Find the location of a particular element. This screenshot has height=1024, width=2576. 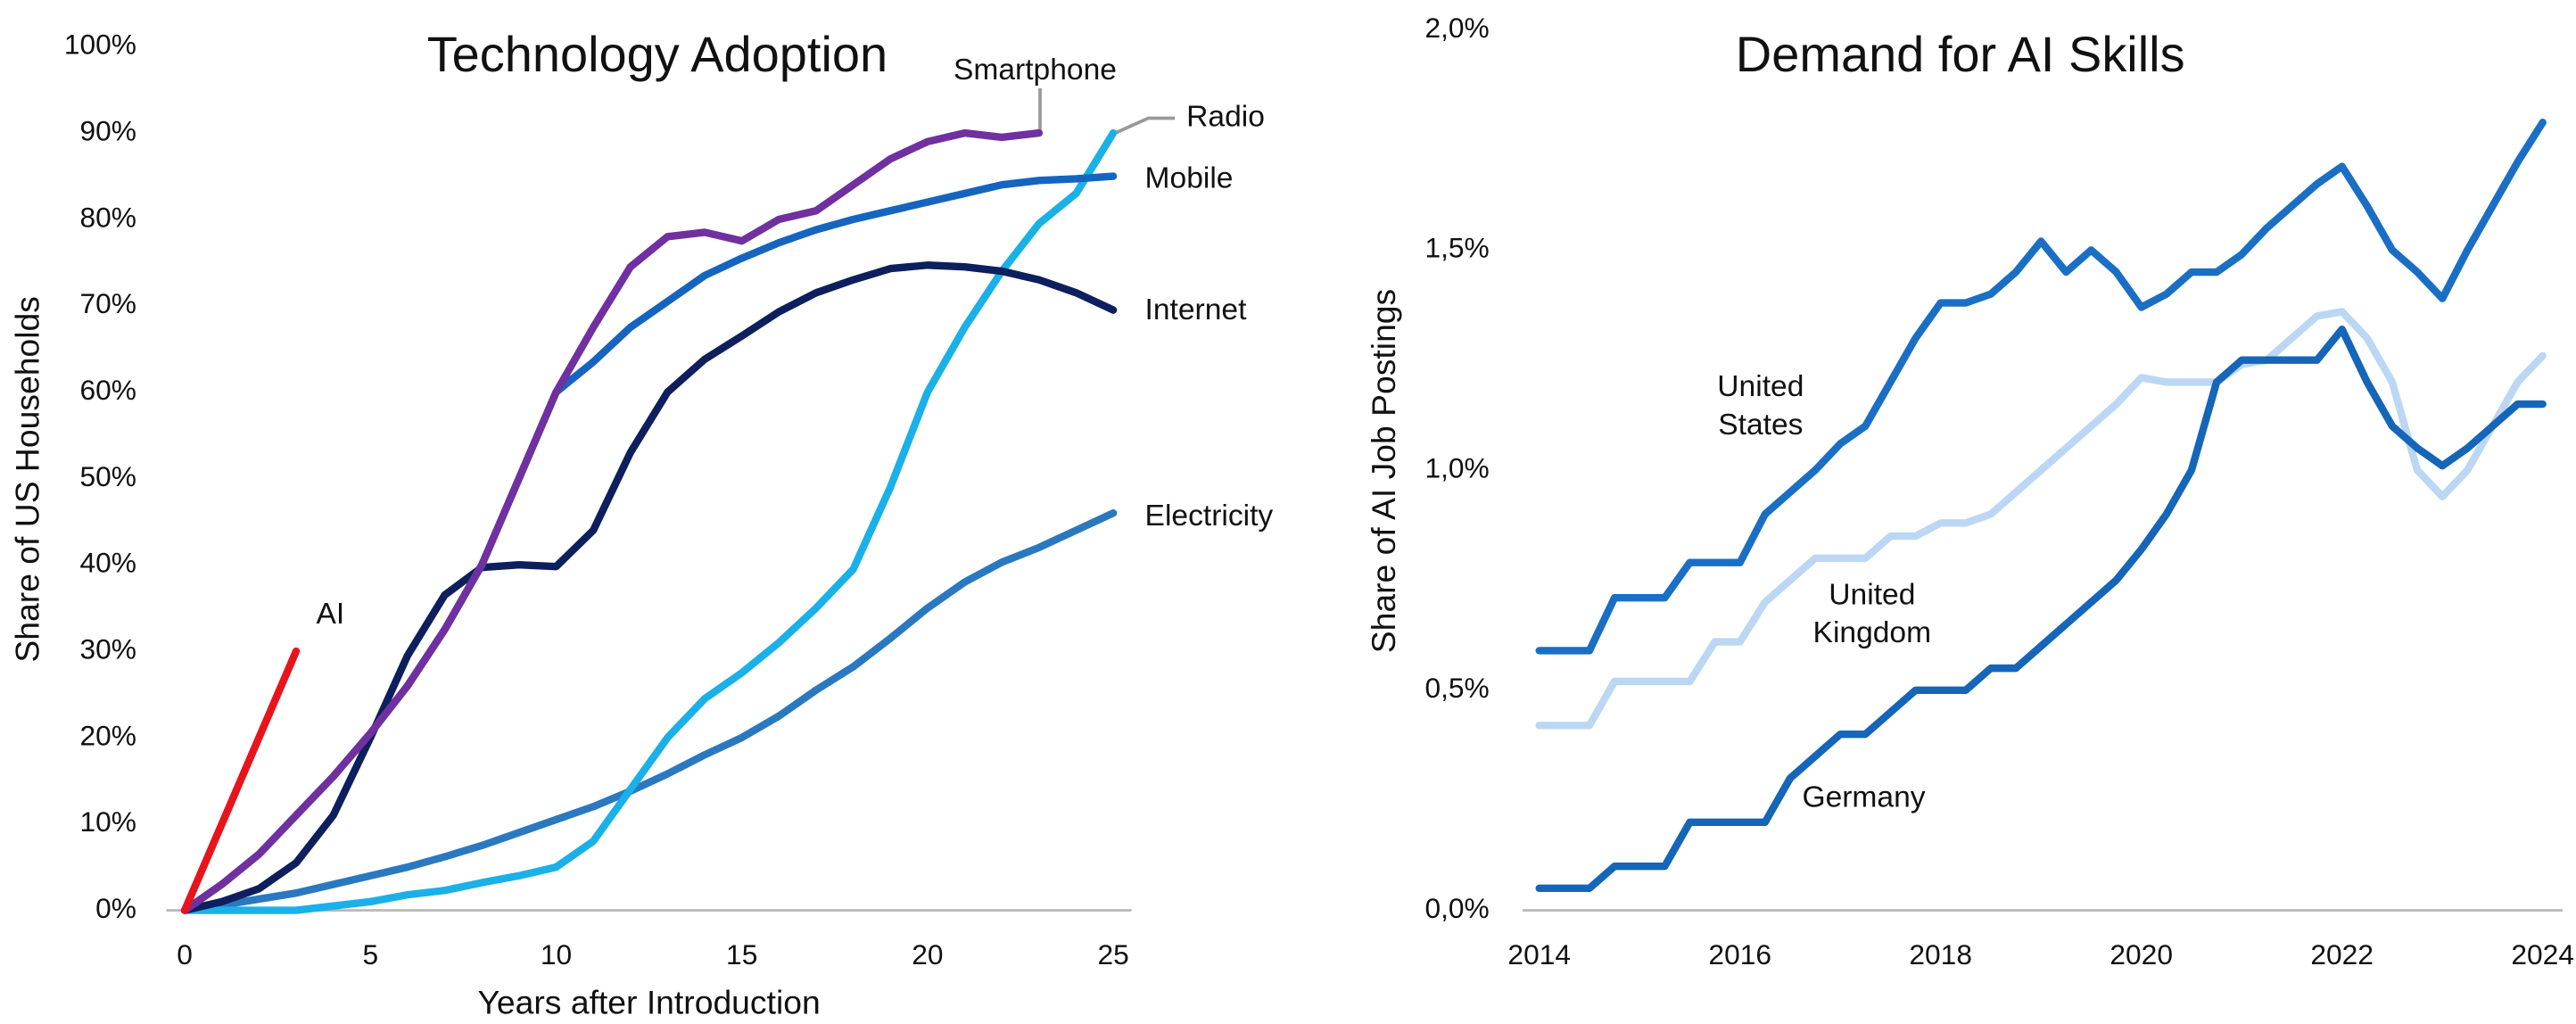

y-tick-label: 50% is located at coordinates (108, 476).